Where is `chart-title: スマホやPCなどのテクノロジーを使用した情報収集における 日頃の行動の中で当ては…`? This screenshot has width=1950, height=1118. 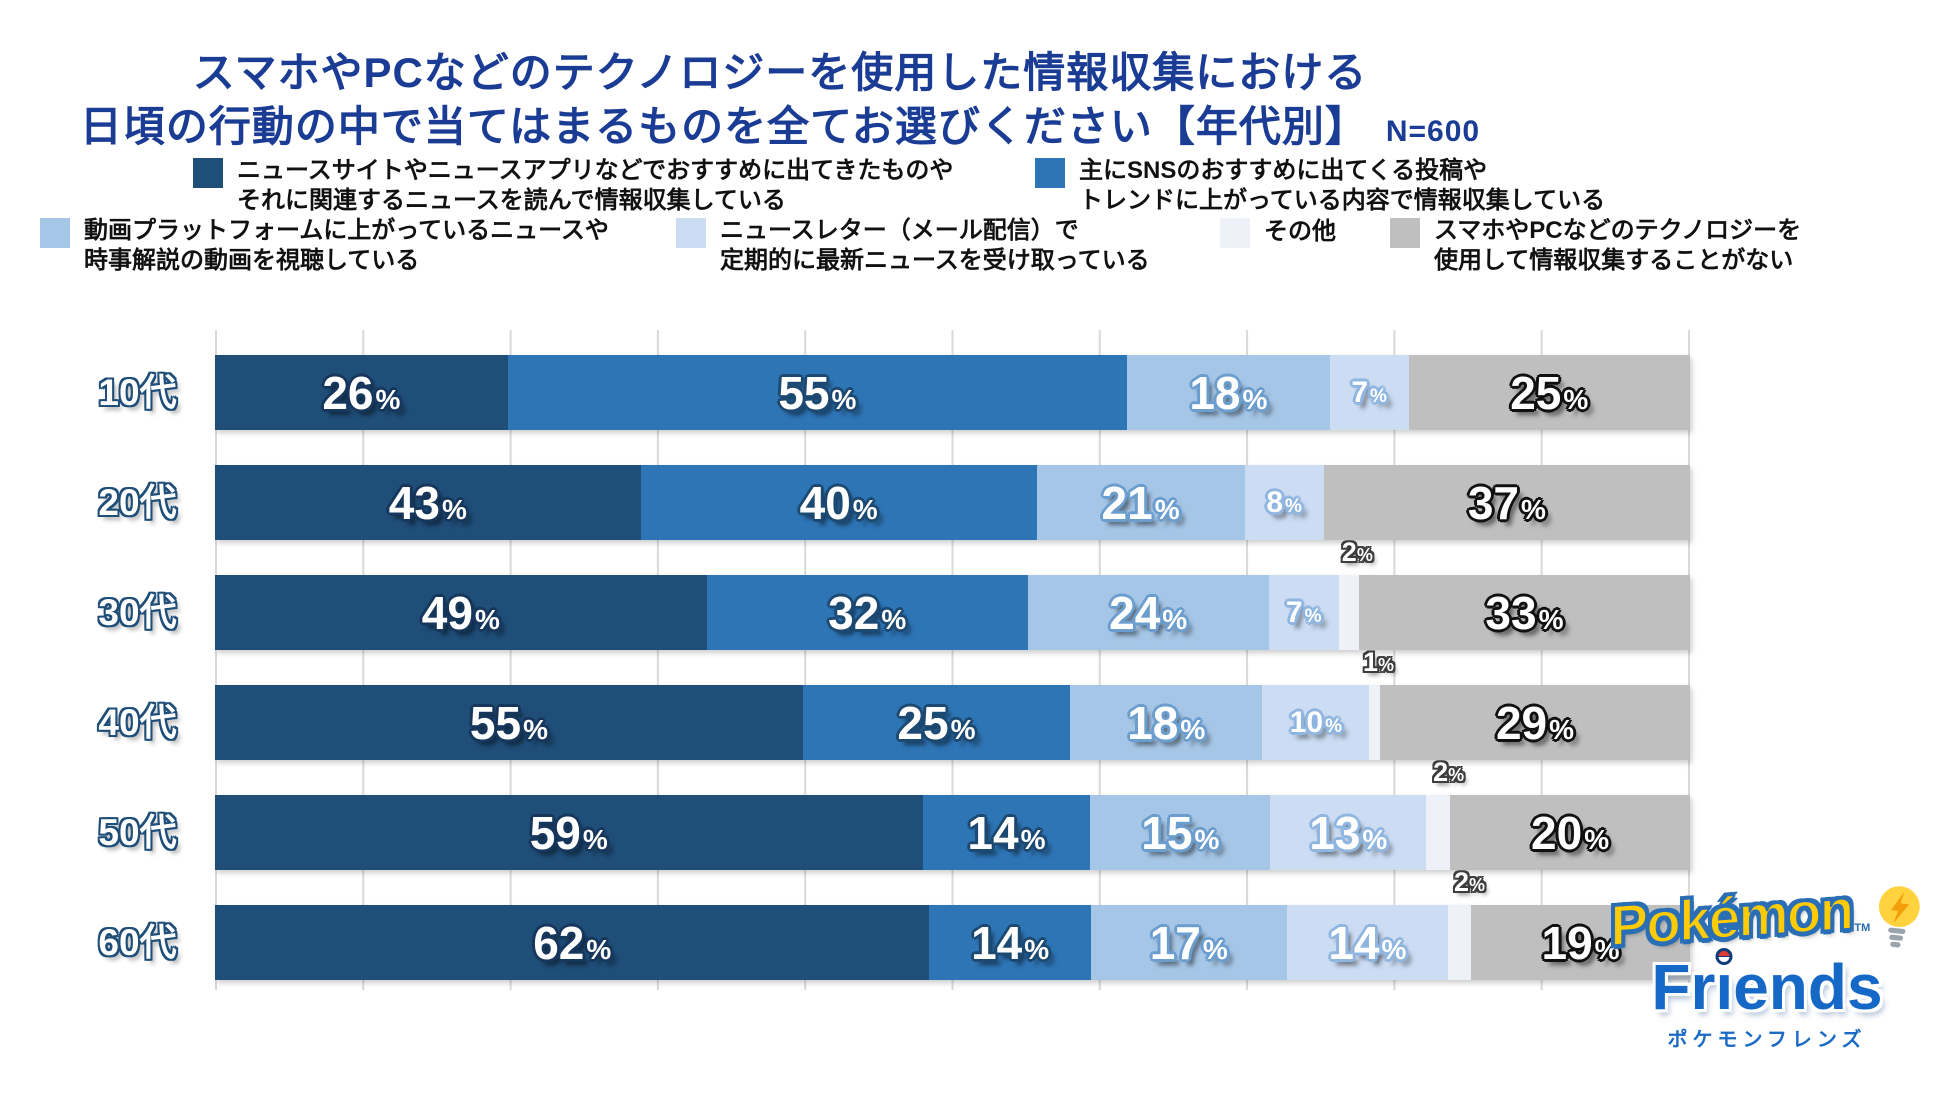 chart-title: スマホやPCなどのテクノロジーを使用した情報収集における 日頃の行動の中で当ては… is located at coordinates (780, 102).